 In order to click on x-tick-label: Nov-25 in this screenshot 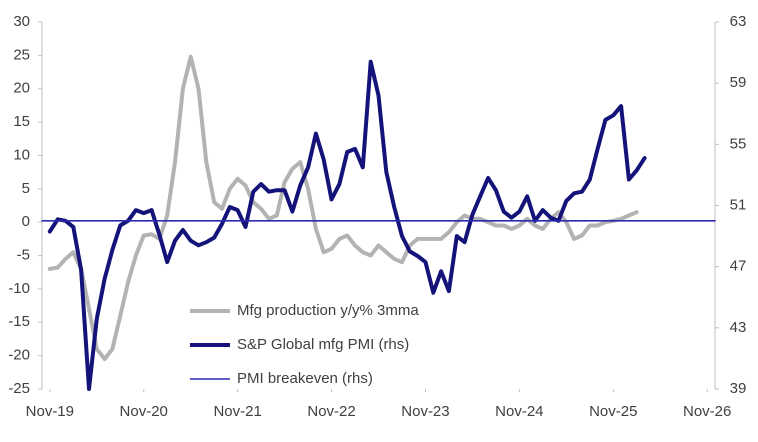, I will do `click(613, 411)`.